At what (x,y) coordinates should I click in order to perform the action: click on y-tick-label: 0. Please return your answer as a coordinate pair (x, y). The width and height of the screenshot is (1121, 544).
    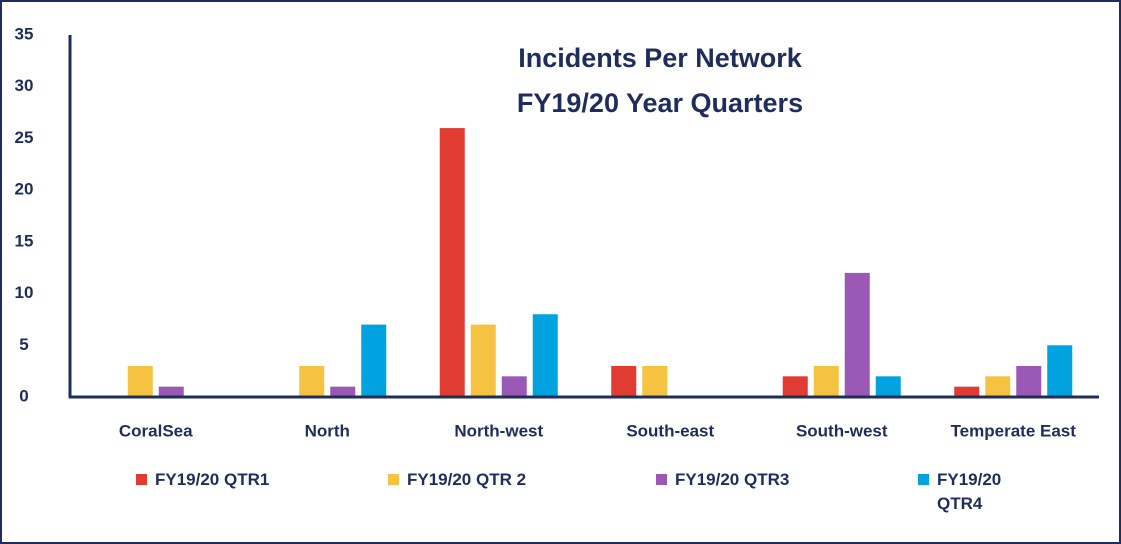
    Looking at the image, I should click on (23, 395).